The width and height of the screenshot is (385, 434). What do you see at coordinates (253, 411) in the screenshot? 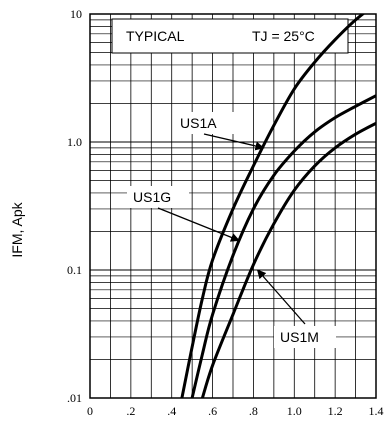
I see `x-tick-label: .8` at bounding box center [253, 411].